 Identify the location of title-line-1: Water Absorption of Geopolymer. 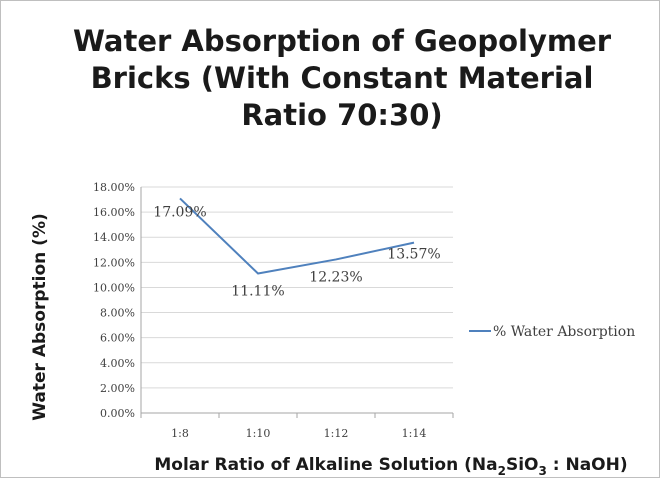
(342, 41).